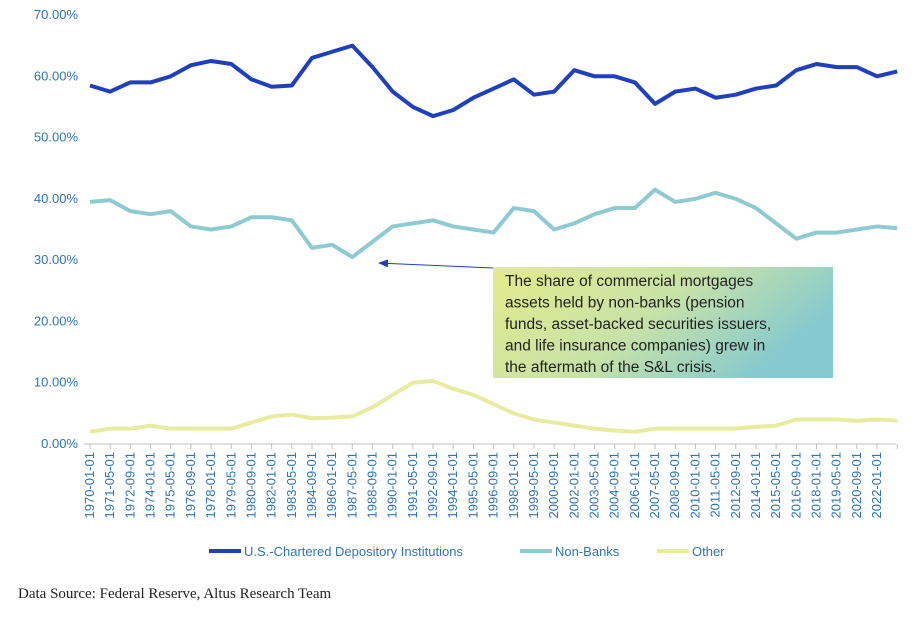 The image size is (917, 619). Describe the element at coordinates (815, 485) in the screenshot. I see `x-tick-label: 2018-01-01` at that location.